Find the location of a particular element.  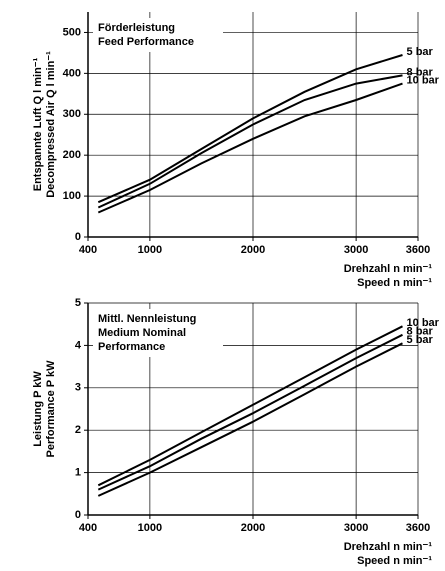

y-tick-label: 5 is located at coordinates (78, 303).